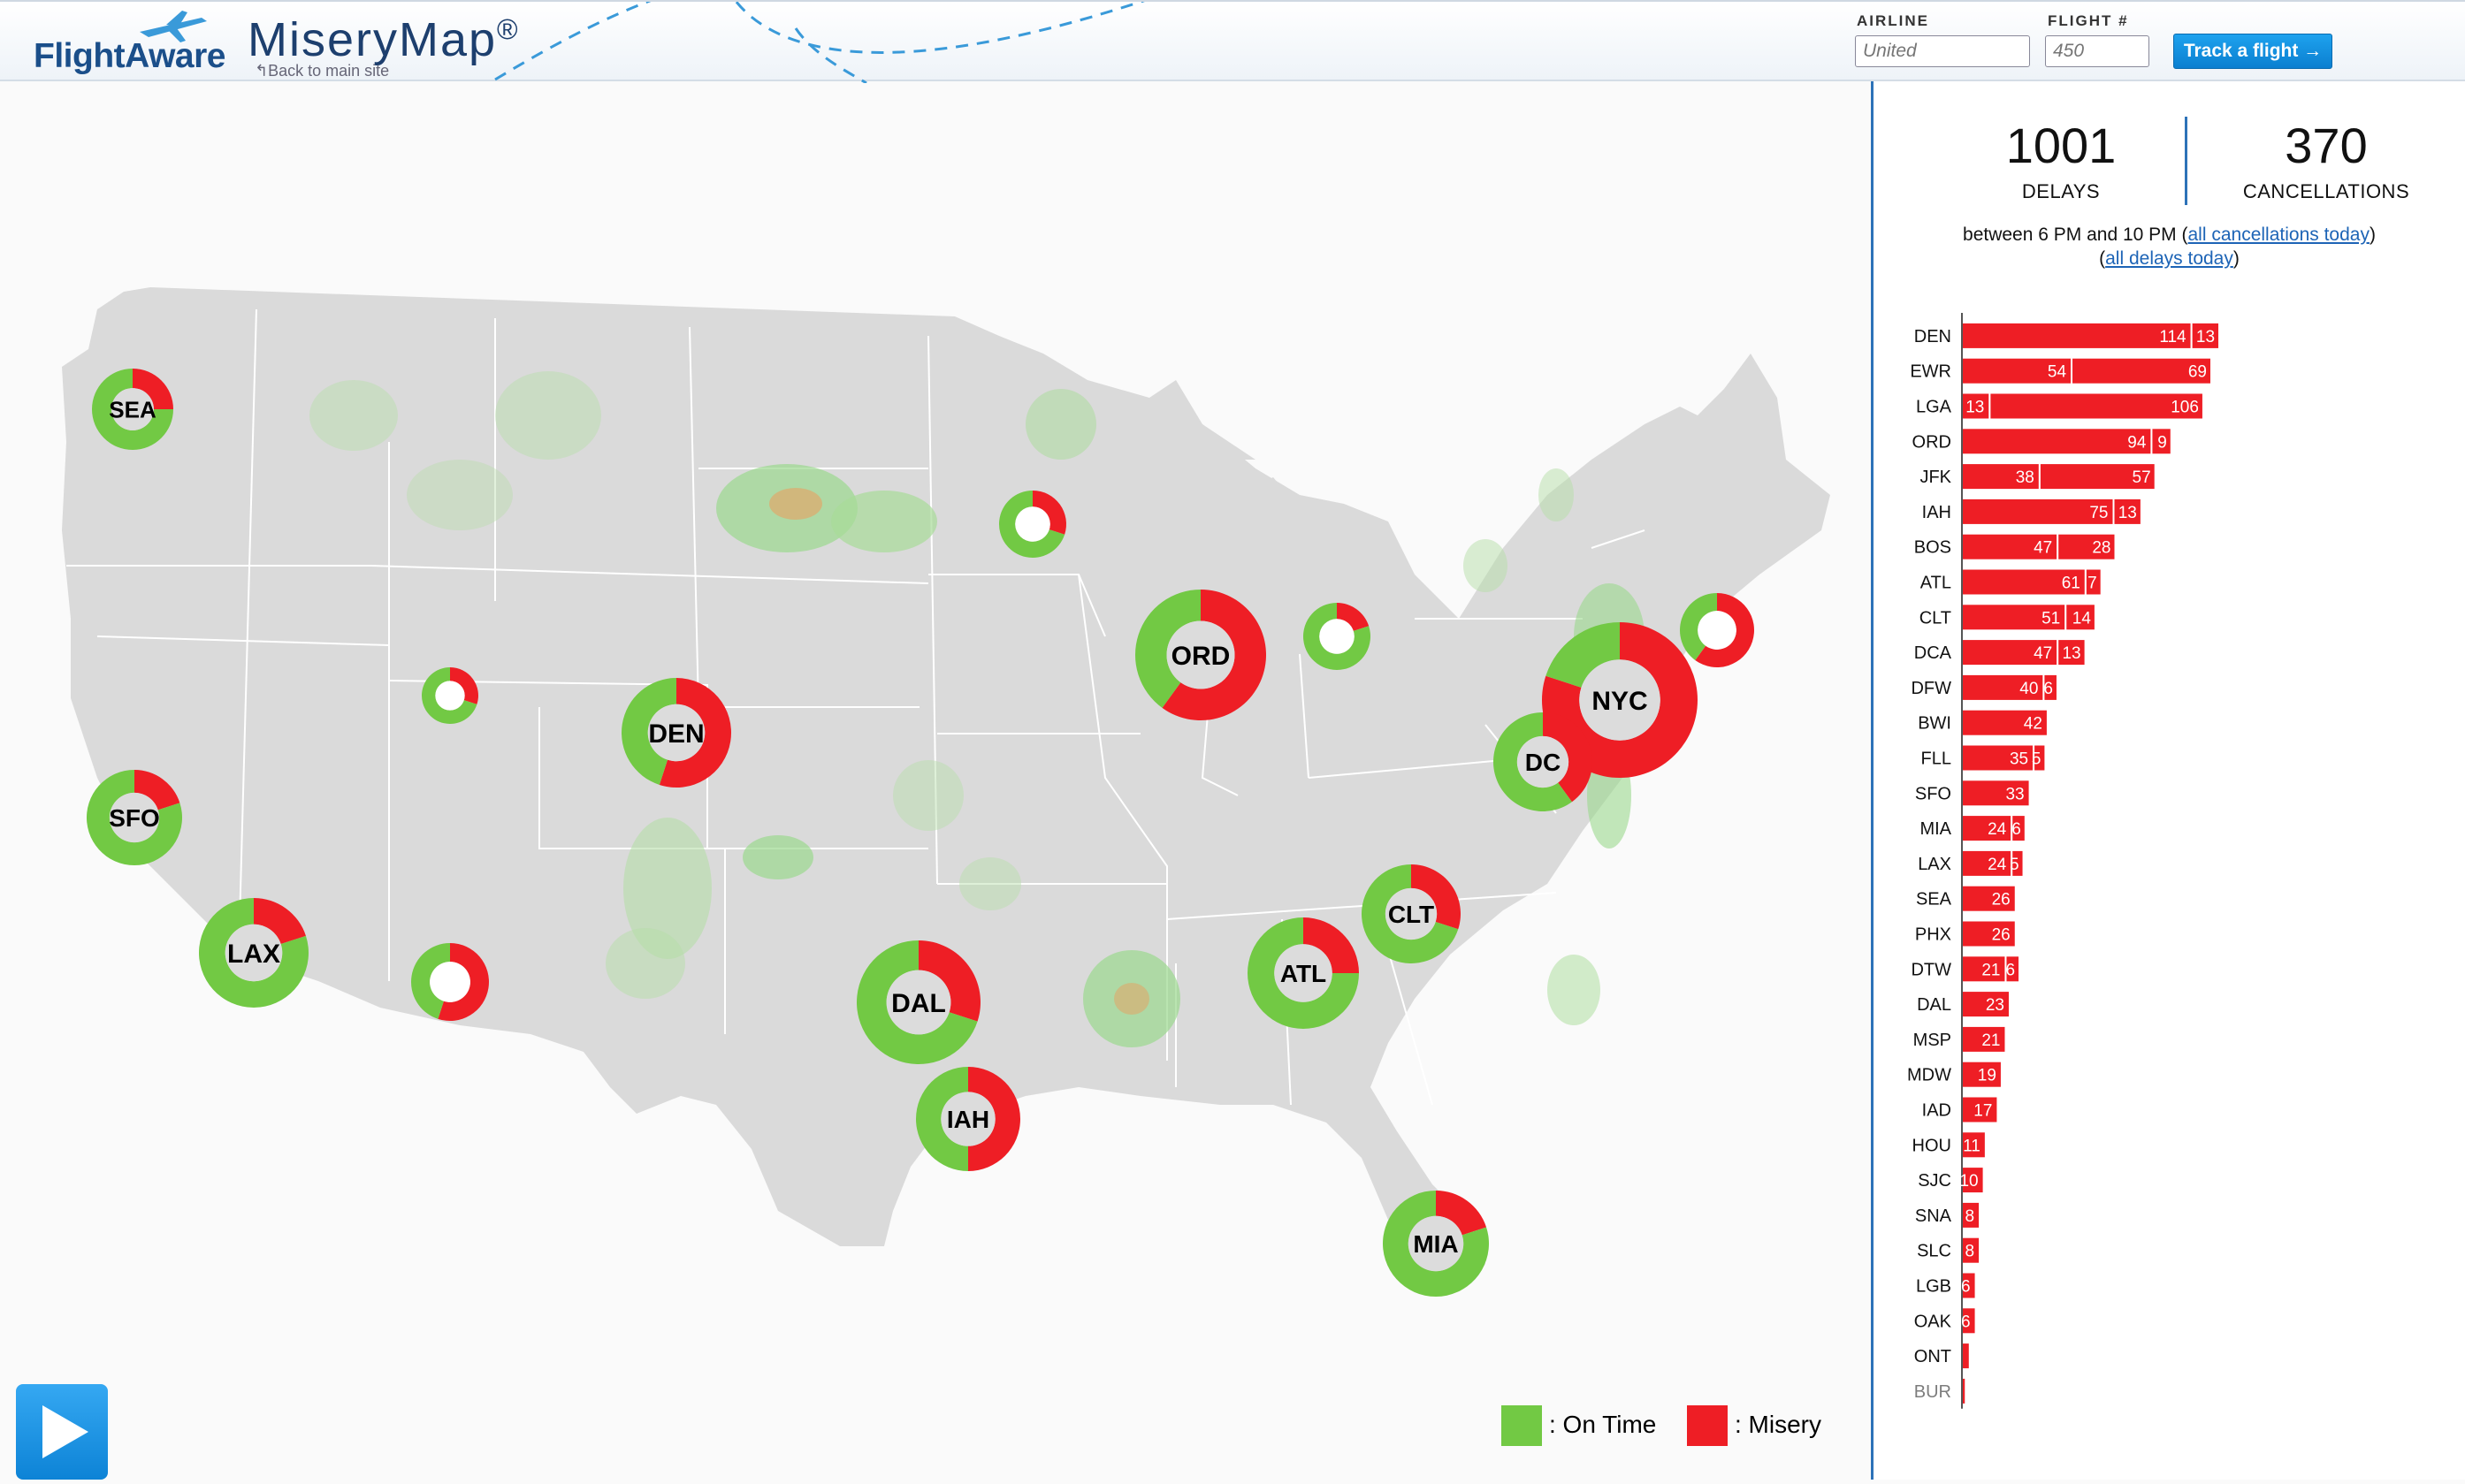 Image resolution: width=2465 pixels, height=1484 pixels. Describe the element at coordinates (2037, 477) in the screenshot. I see `bar-row-jfk: JFK 38 57` at that location.